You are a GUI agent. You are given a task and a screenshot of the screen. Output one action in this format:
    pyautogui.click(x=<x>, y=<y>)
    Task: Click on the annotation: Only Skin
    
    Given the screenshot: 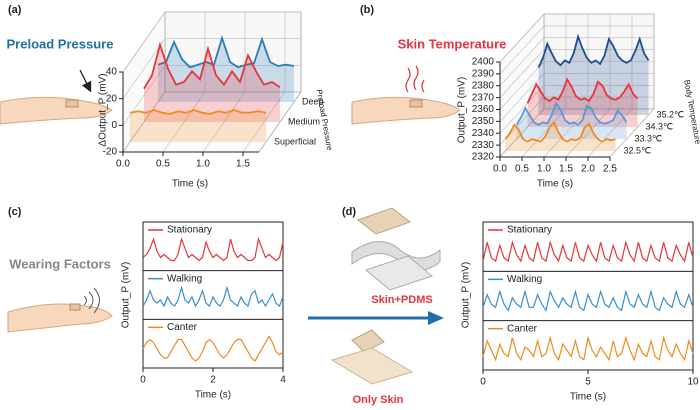 What is the action you would take?
    pyautogui.click(x=378, y=400)
    